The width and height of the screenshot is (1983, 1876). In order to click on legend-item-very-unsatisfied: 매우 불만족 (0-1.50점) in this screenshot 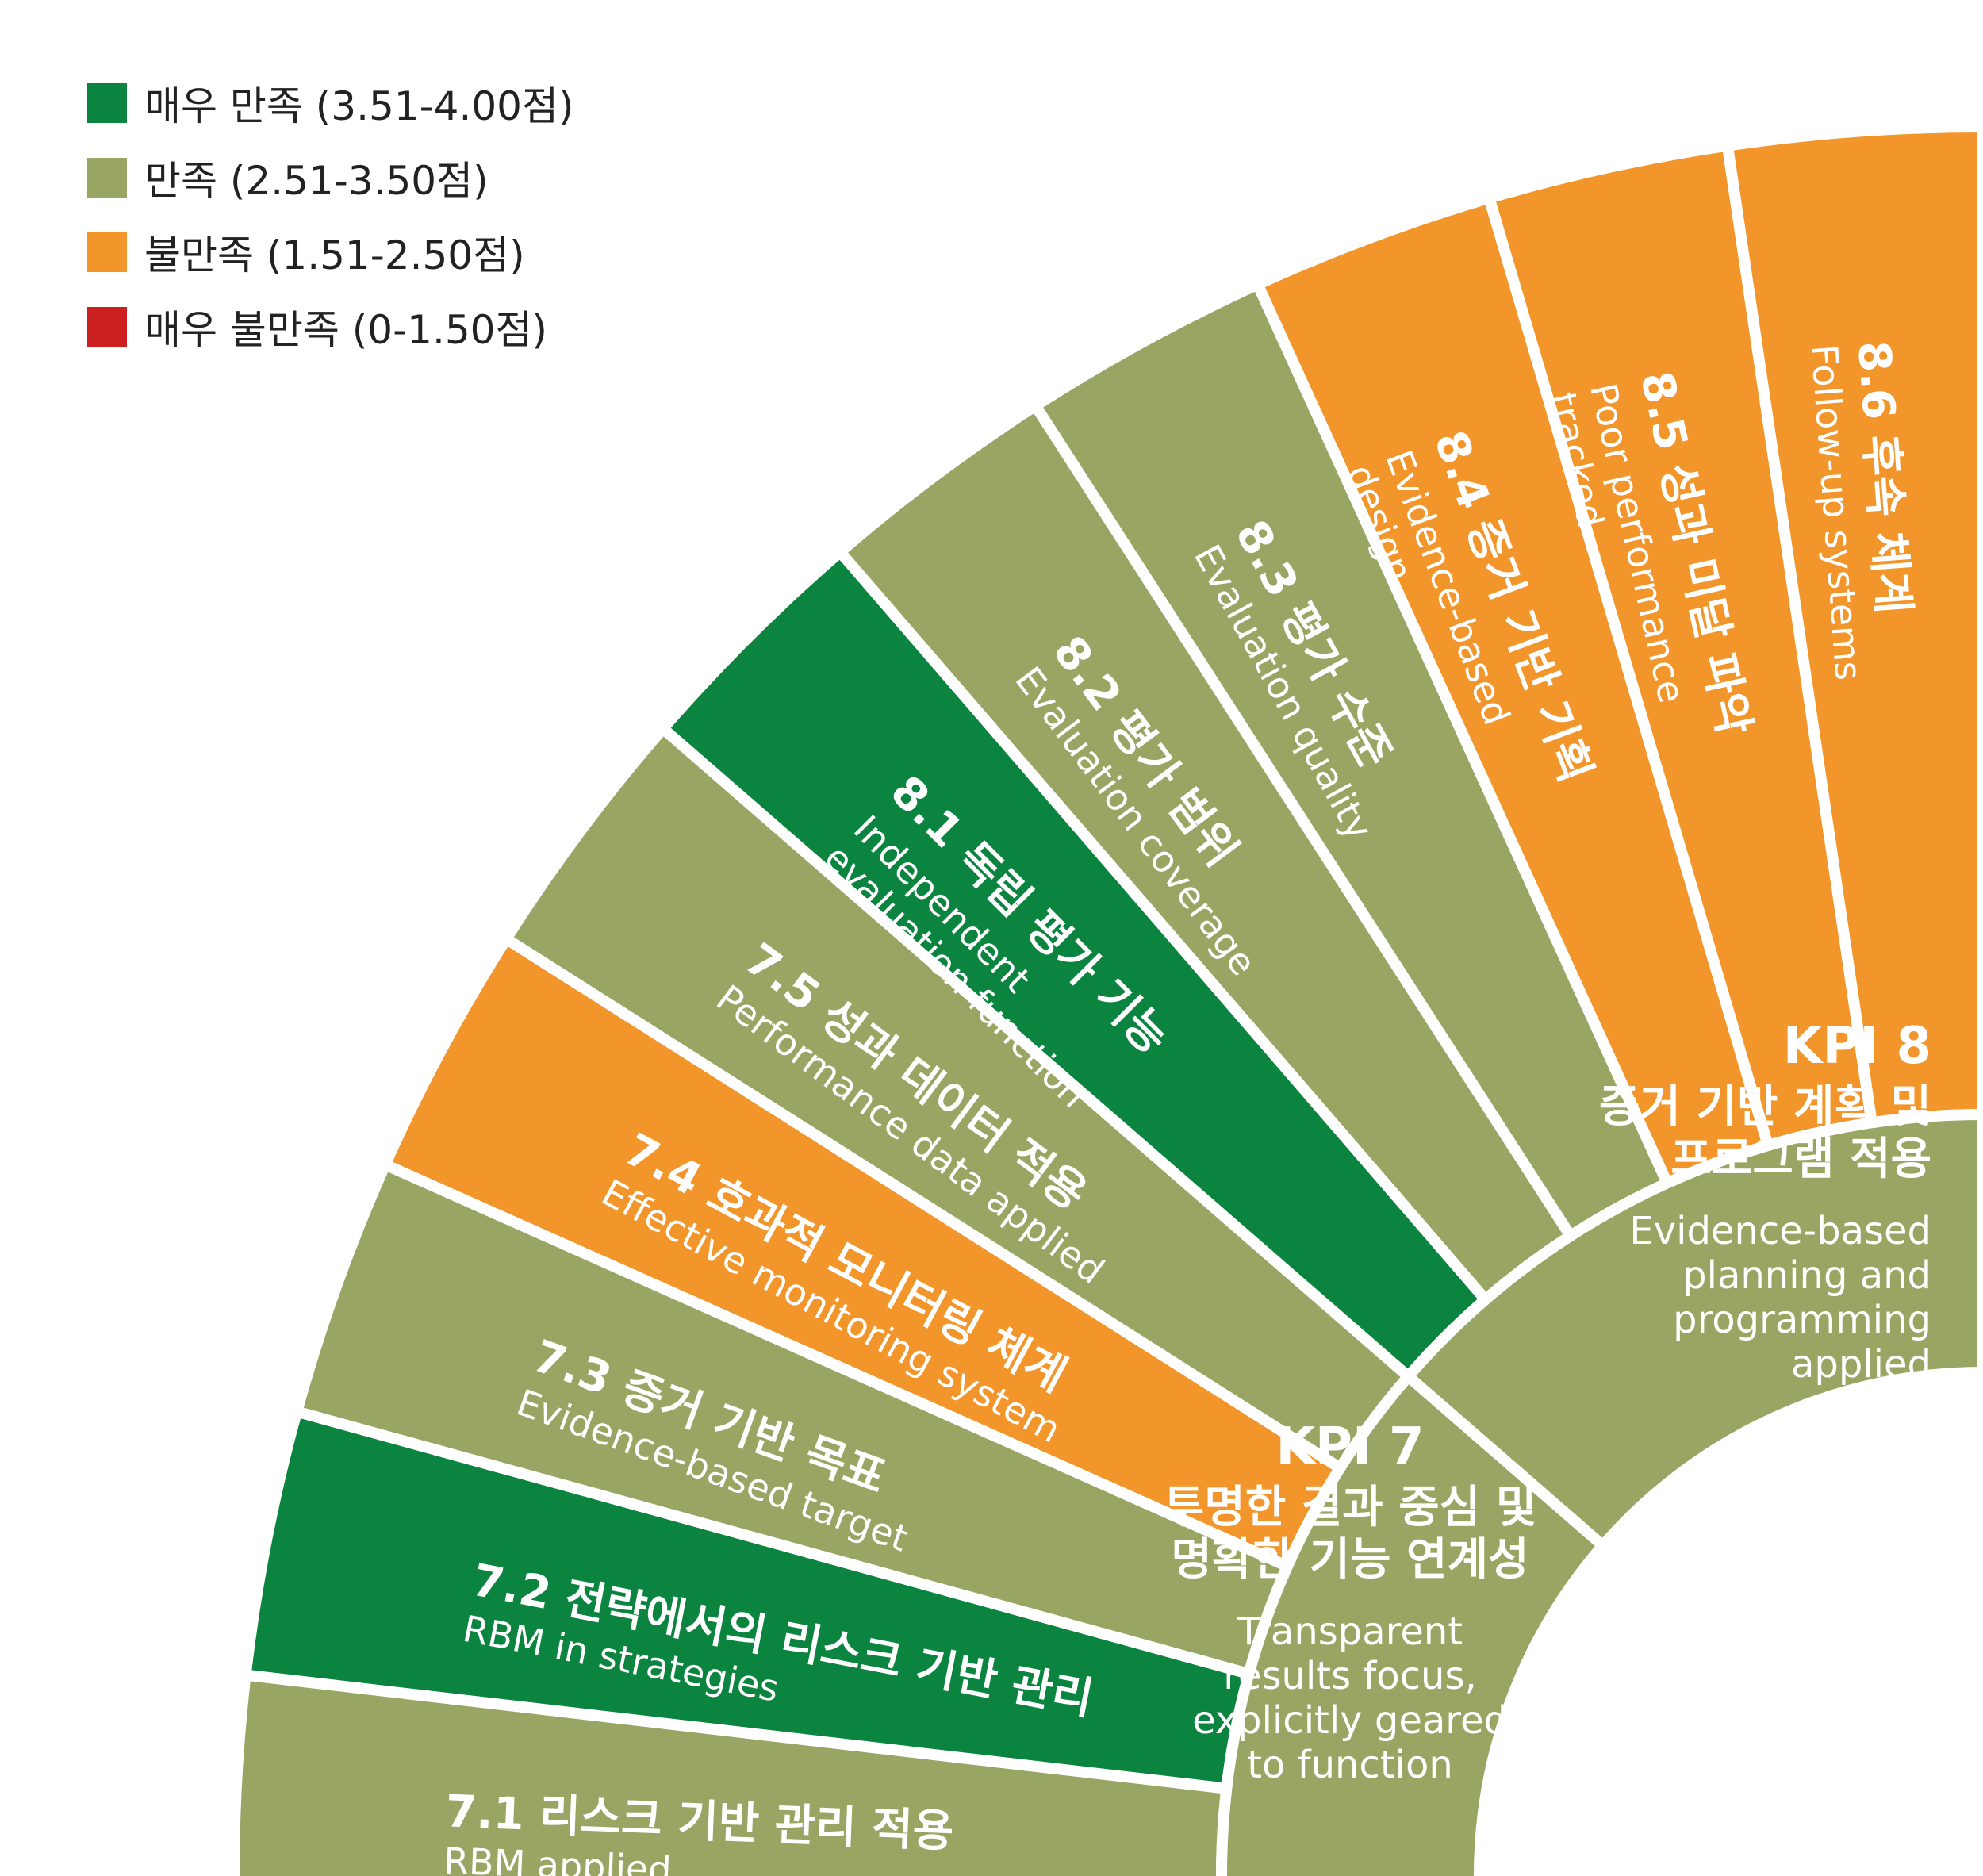, I will do `click(330, 328)`.